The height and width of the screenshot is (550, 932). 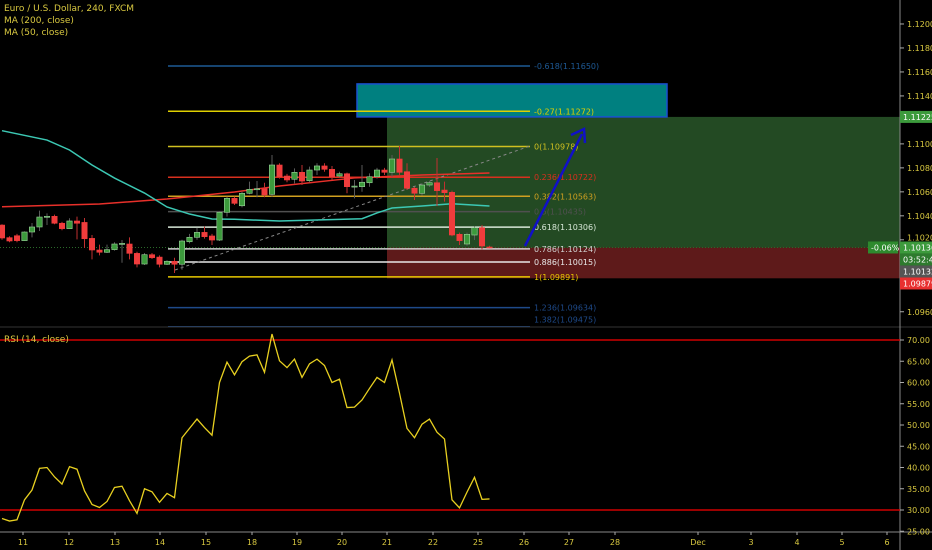 What do you see at coordinates (918, 404) in the screenshot?
I see `rsi-tick-label: 55.00` at bounding box center [918, 404].